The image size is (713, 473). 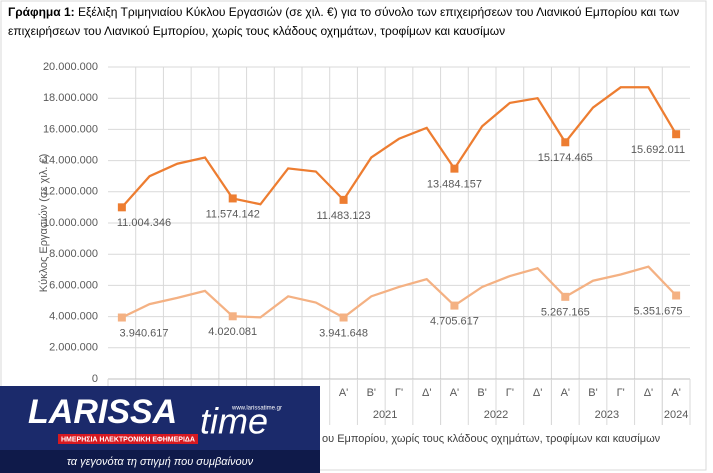 What do you see at coordinates (565, 313) in the screenshot?
I see `data-label: 5.267.165` at bounding box center [565, 313].